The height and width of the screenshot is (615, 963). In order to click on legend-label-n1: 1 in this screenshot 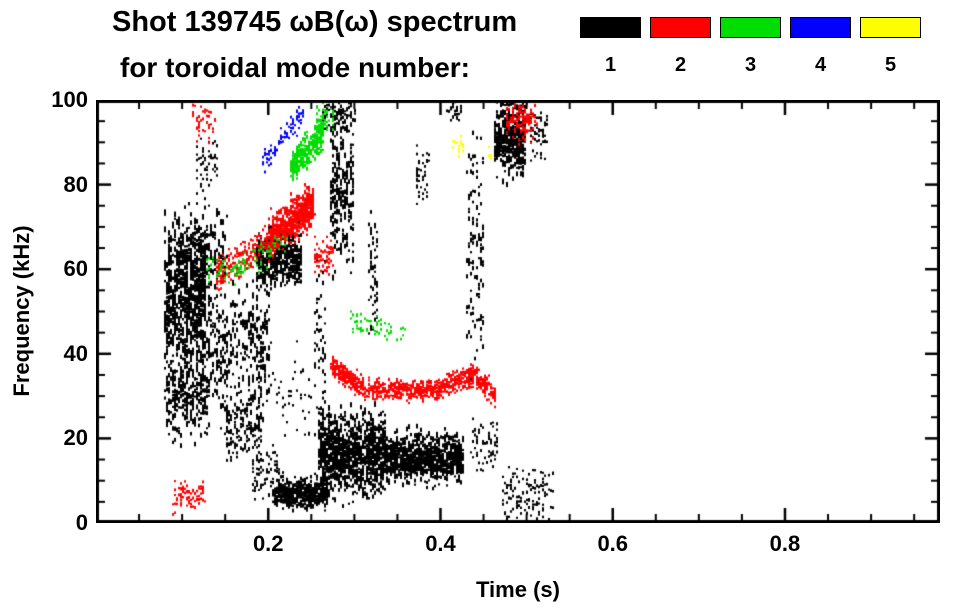, I will do `click(610, 65)`.